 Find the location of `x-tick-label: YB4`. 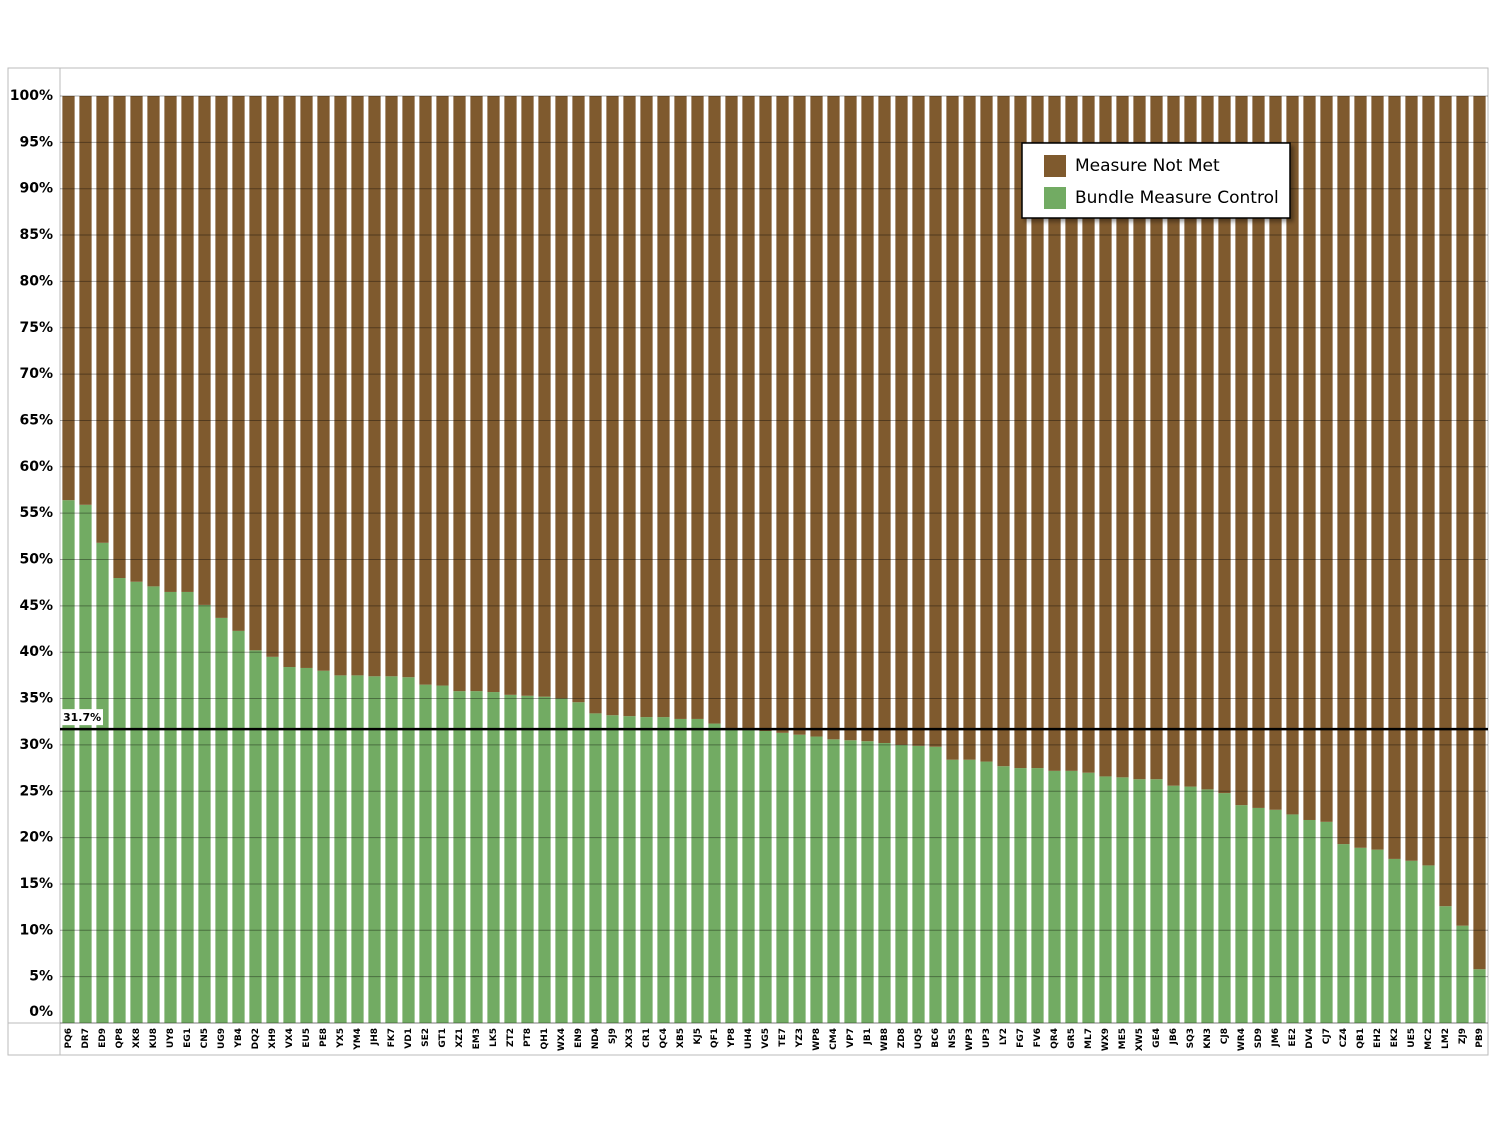

x-tick-label: YB4 is located at coordinates (239, 1038).